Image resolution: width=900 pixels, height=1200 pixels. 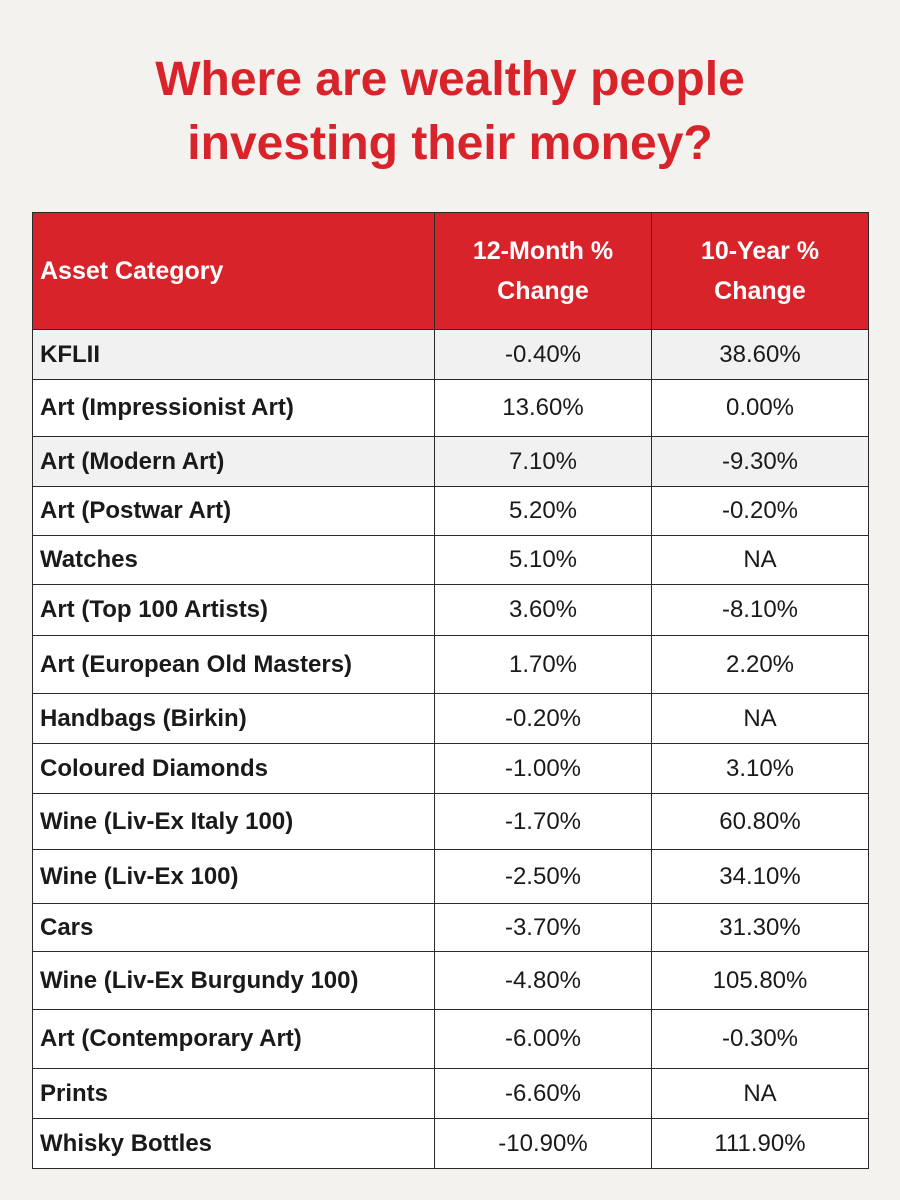 I want to click on table-row: Coloured Diamonds -1.00% 3.10%, so click(x=450, y=768).